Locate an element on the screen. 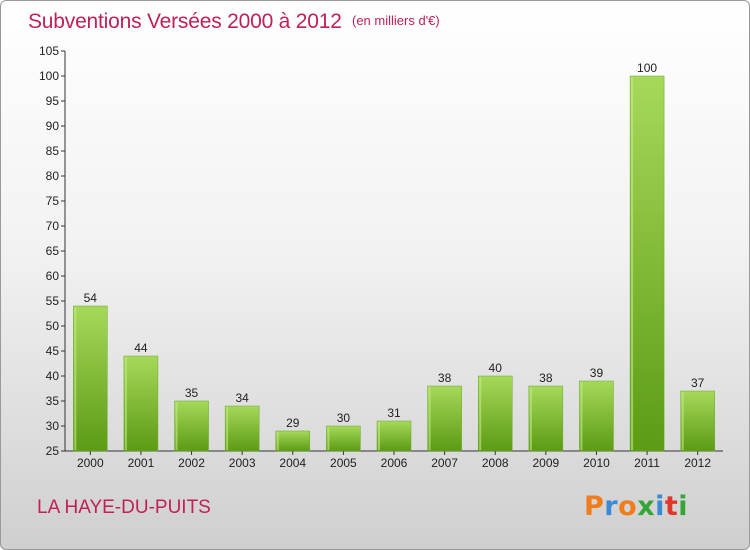 This screenshot has width=750, height=550. unit-note: (en milliers d'€) is located at coordinates (396, 20).